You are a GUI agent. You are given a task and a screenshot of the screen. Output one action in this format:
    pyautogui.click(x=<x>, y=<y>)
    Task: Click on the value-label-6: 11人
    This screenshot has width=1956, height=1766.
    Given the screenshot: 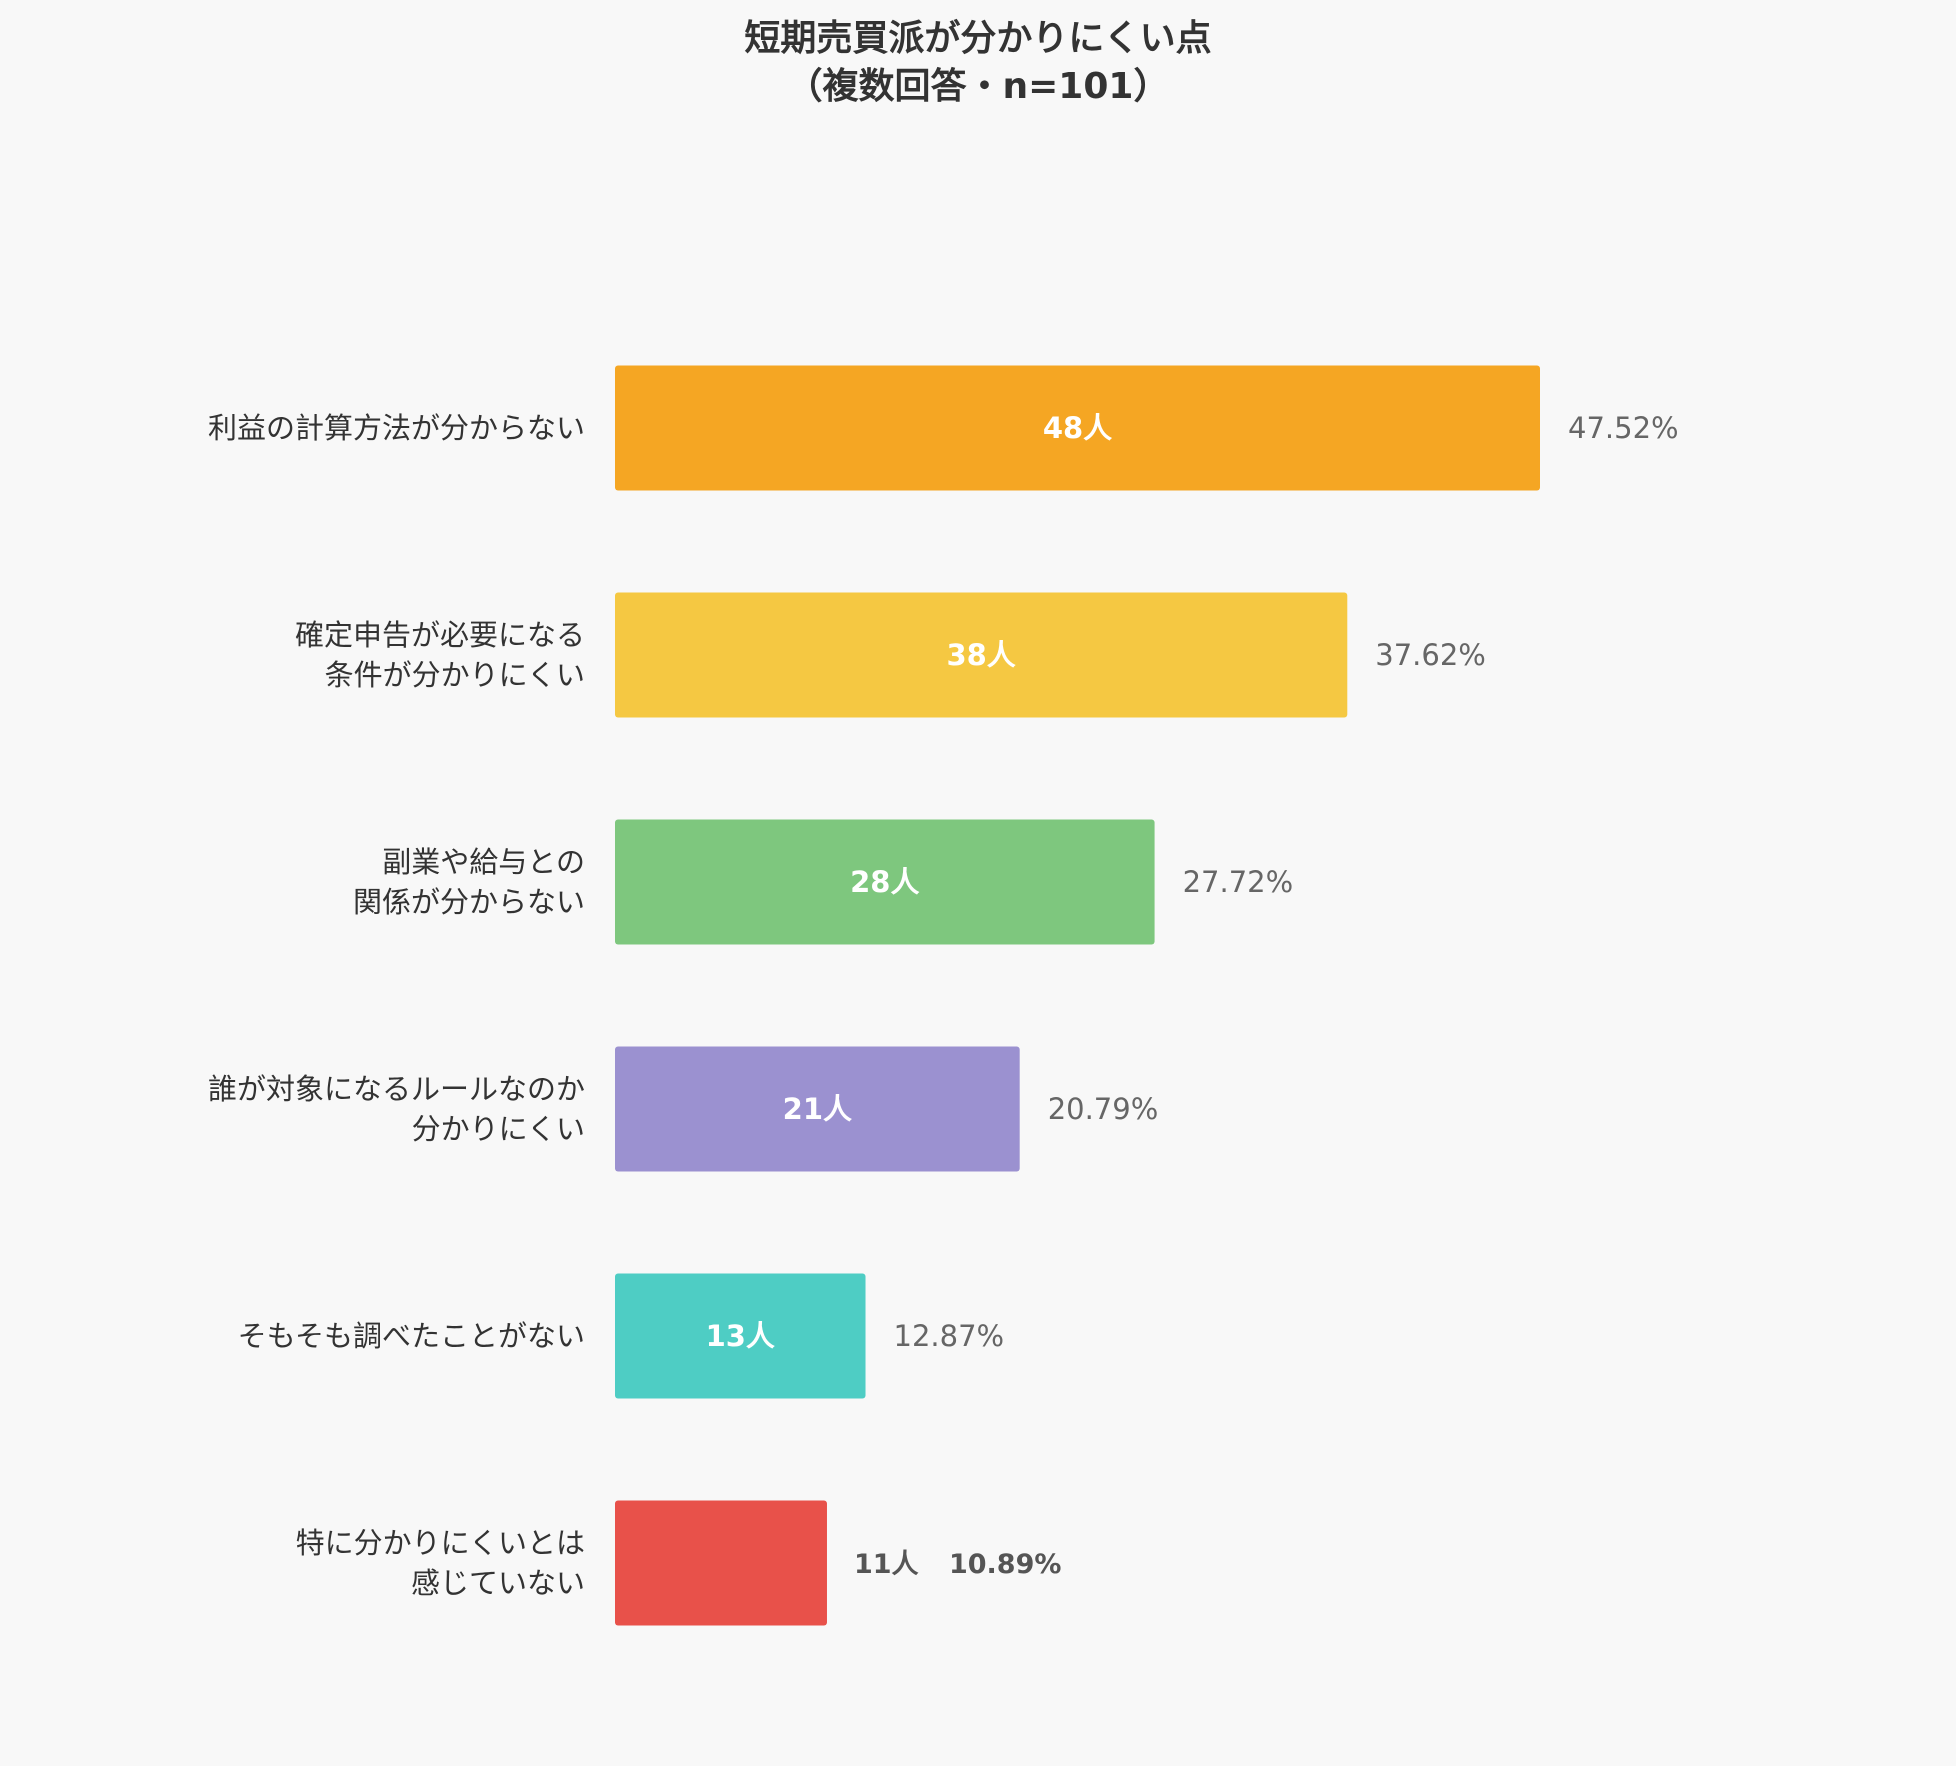 What is the action you would take?
    pyautogui.click(x=886, y=1564)
    